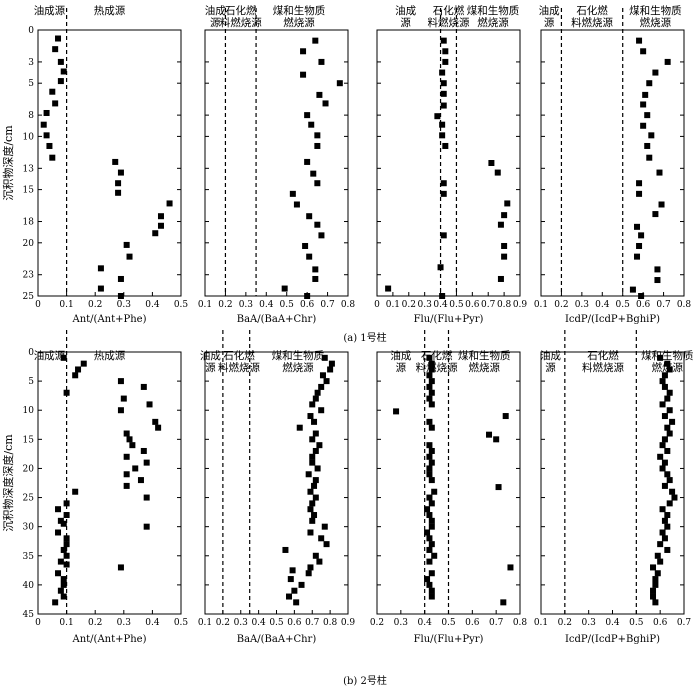 The height and width of the screenshot is (691, 700). Describe the element at coordinates (29, 528) in the screenshot. I see `y-tick-label: 30` at that location.